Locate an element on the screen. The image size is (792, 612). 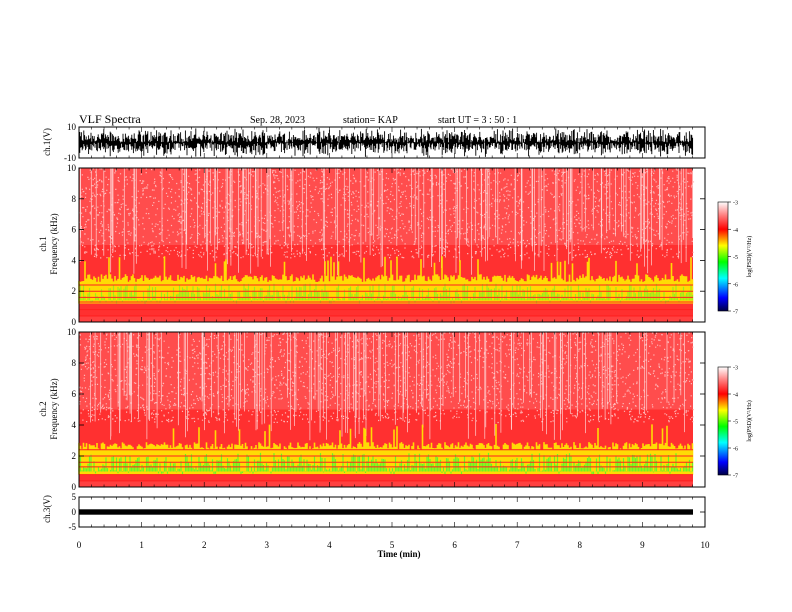
p-ch2spec-tick-label: 6 is located at coordinates (74, 394).